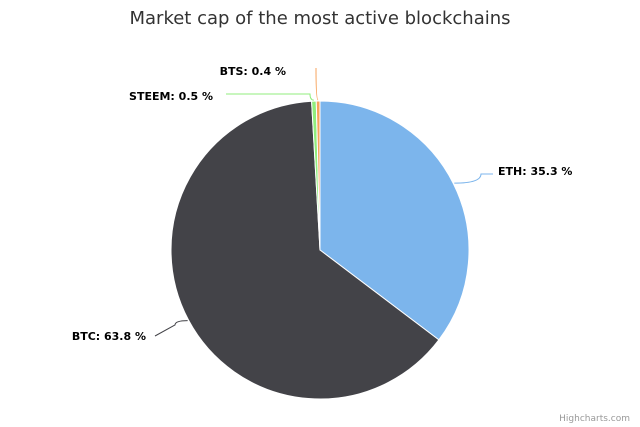 This screenshot has height=427, width=640. I want to click on connector-eth, so click(473, 178).